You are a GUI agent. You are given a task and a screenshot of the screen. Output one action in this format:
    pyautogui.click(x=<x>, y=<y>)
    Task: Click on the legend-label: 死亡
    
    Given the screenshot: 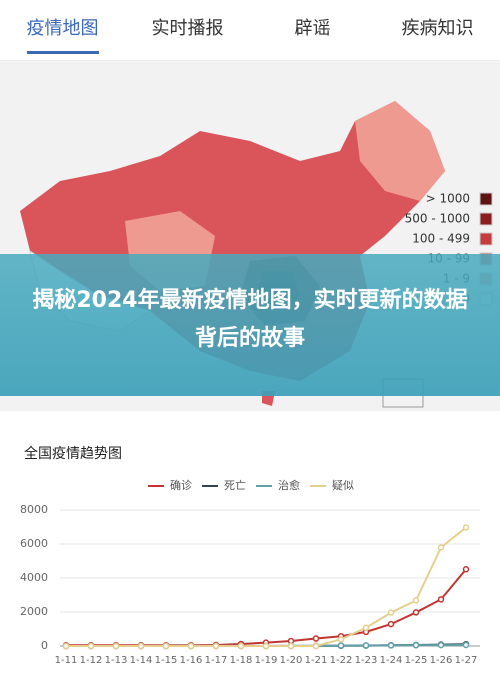 What is the action you would take?
    pyautogui.click(x=235, y=485)
    